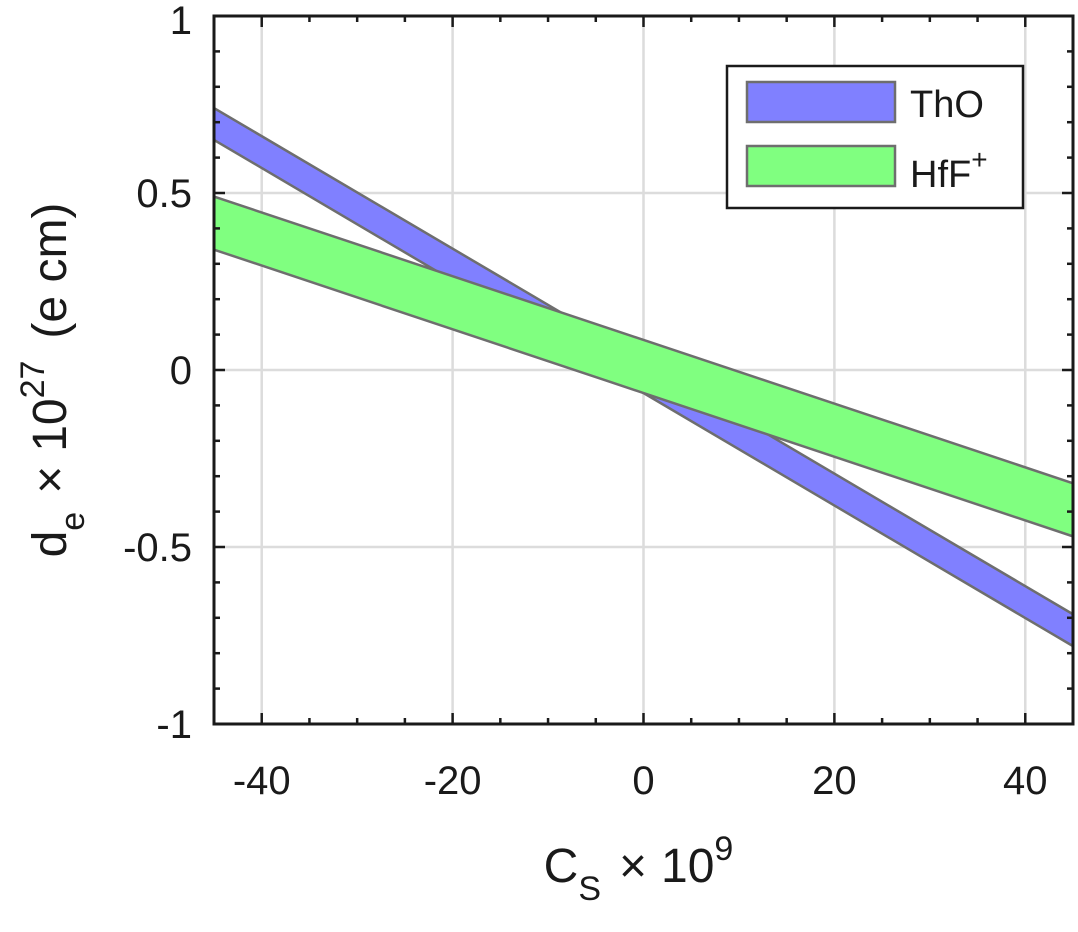 Image resolution: width=1078 pixels, height=932 pixels. What do you see at coordinates (50, 544) in the screenshot?
I see `y-axis-label-main: d` at bounding box center [50, 544].